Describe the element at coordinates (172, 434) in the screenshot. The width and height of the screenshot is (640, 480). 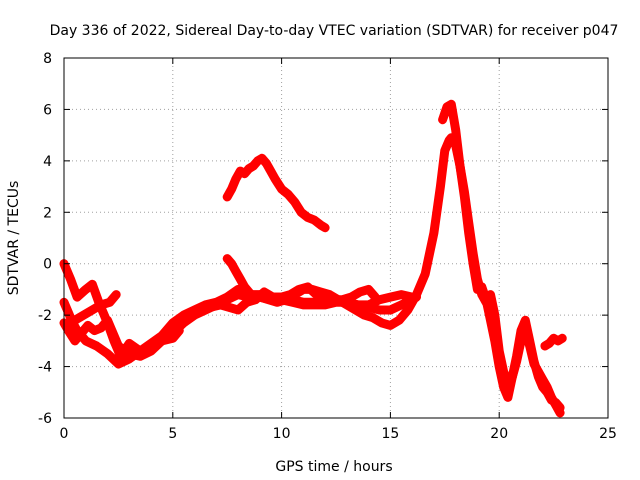
I see `x-tick-label: 5` at that location.